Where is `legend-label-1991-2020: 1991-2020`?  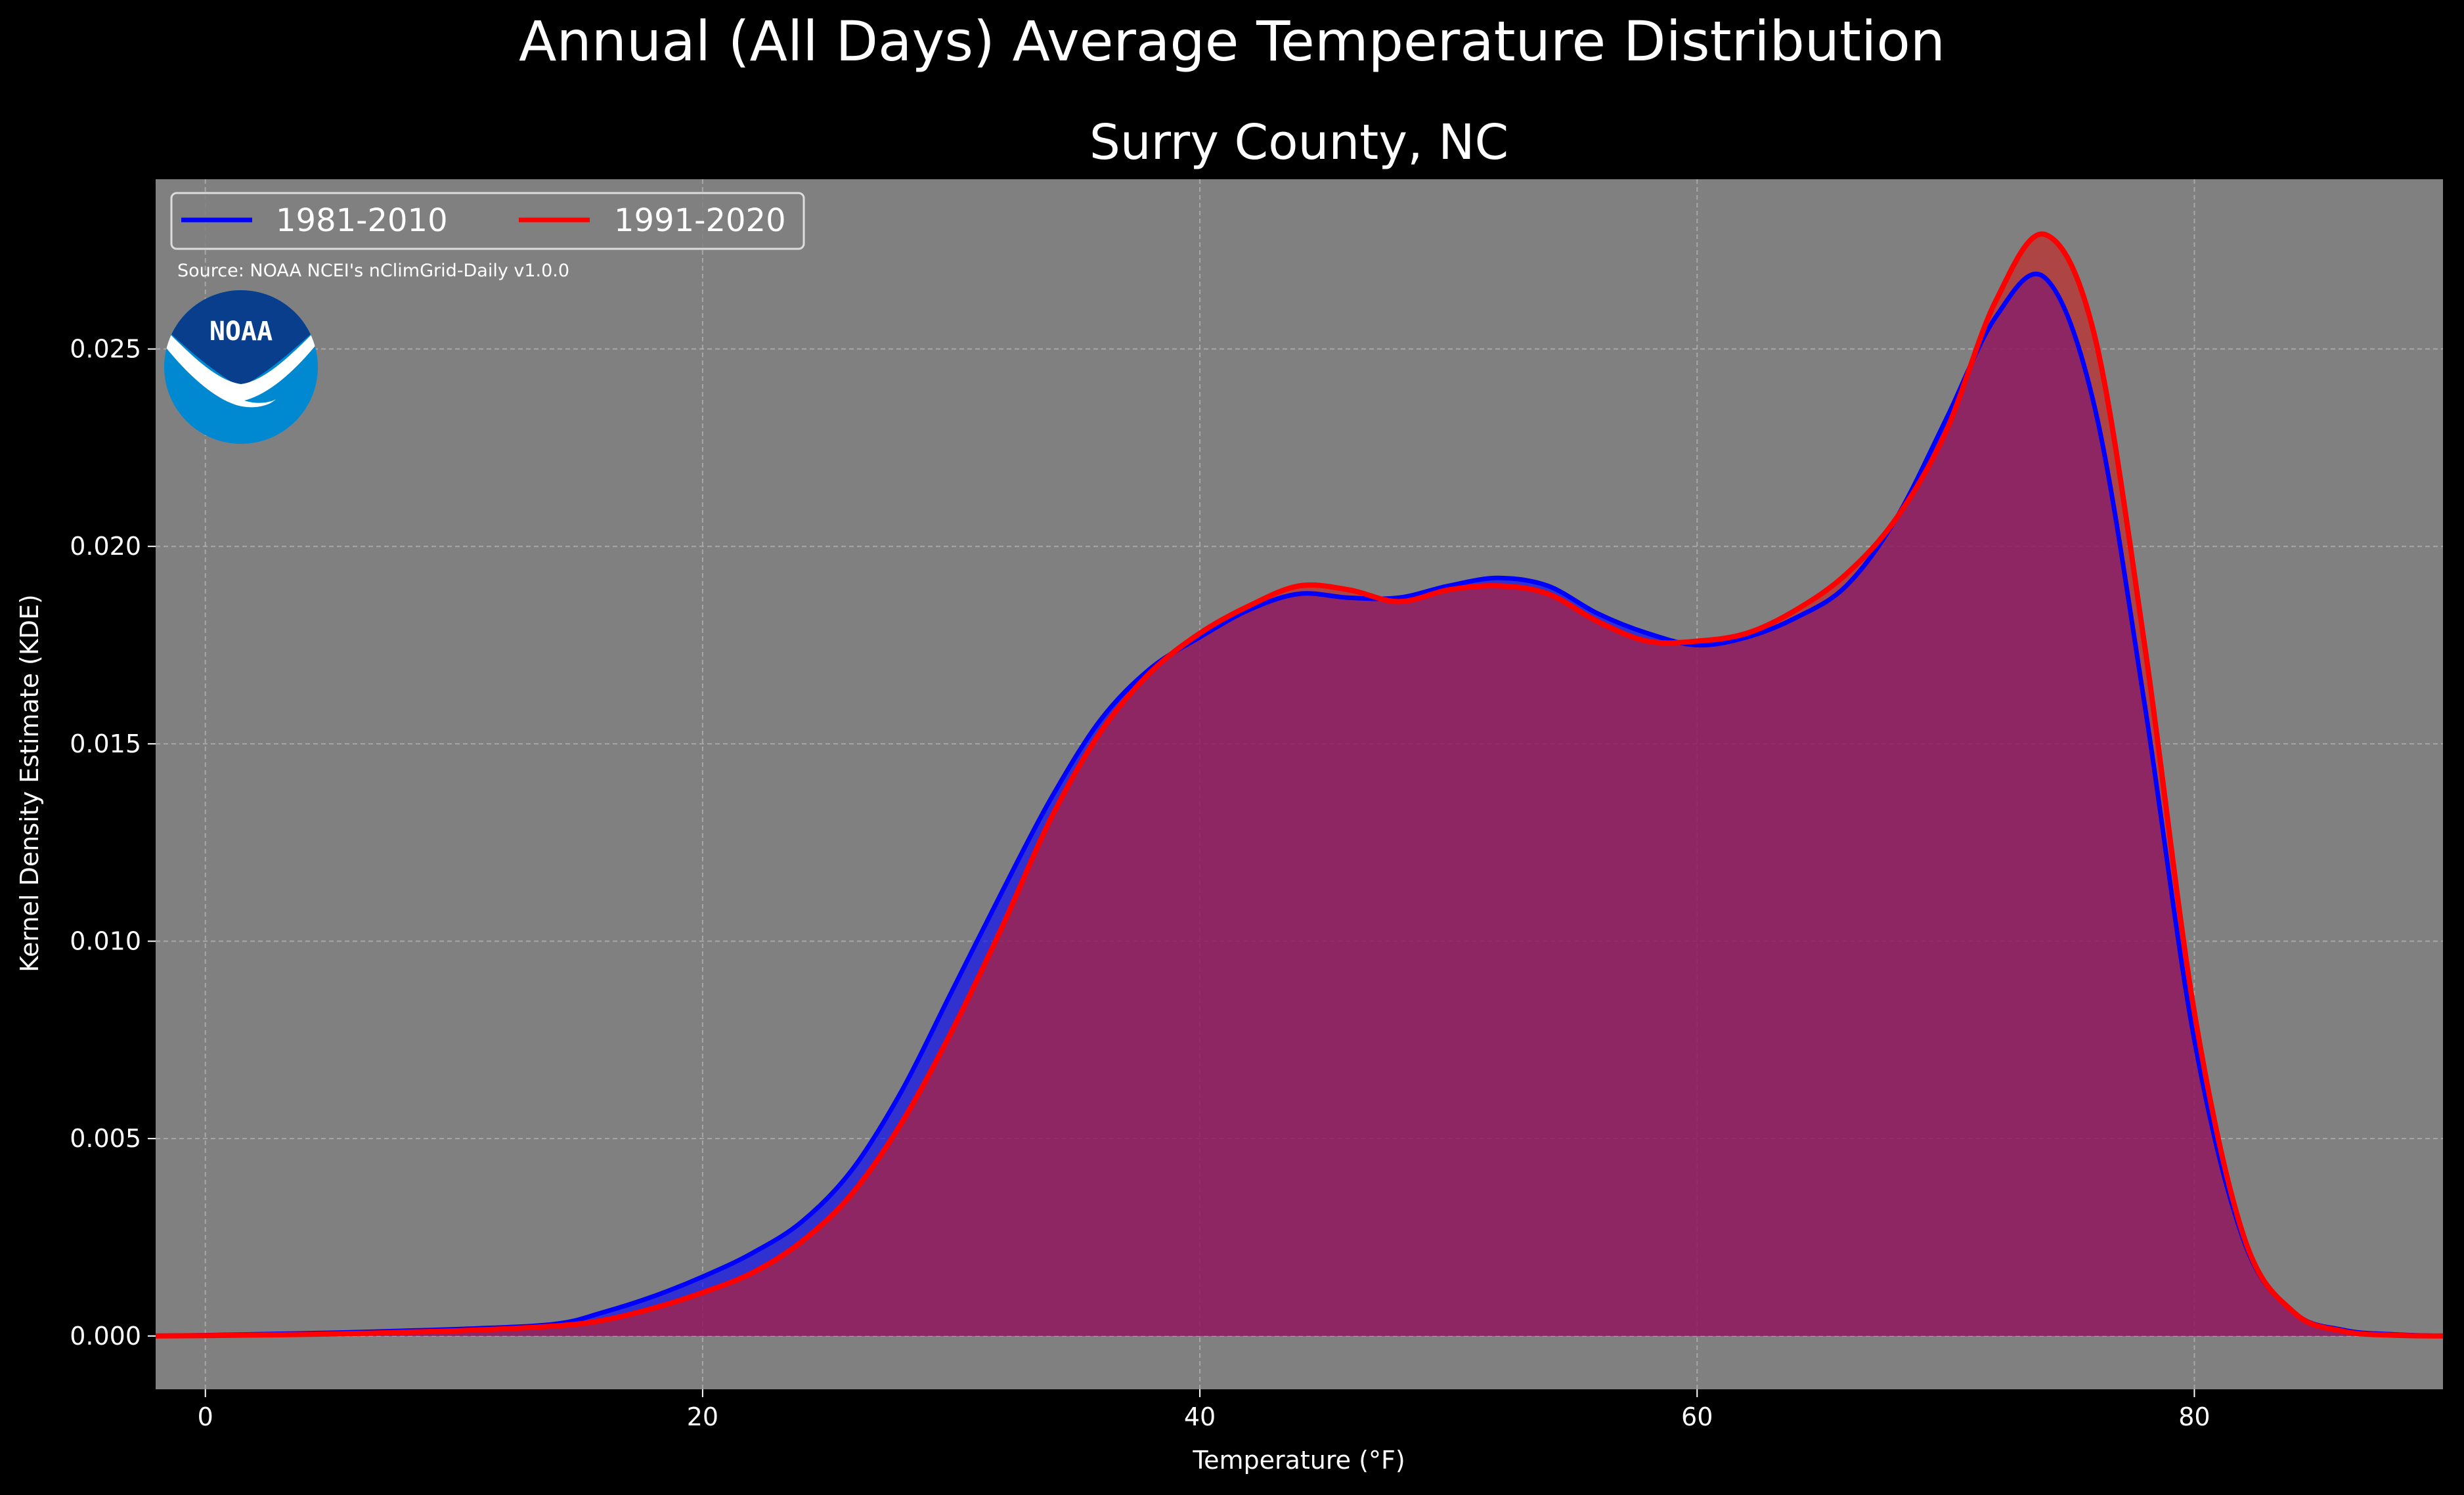
legend-label-1991-2020: 1991-2020 is located at coordinates (700, 220).